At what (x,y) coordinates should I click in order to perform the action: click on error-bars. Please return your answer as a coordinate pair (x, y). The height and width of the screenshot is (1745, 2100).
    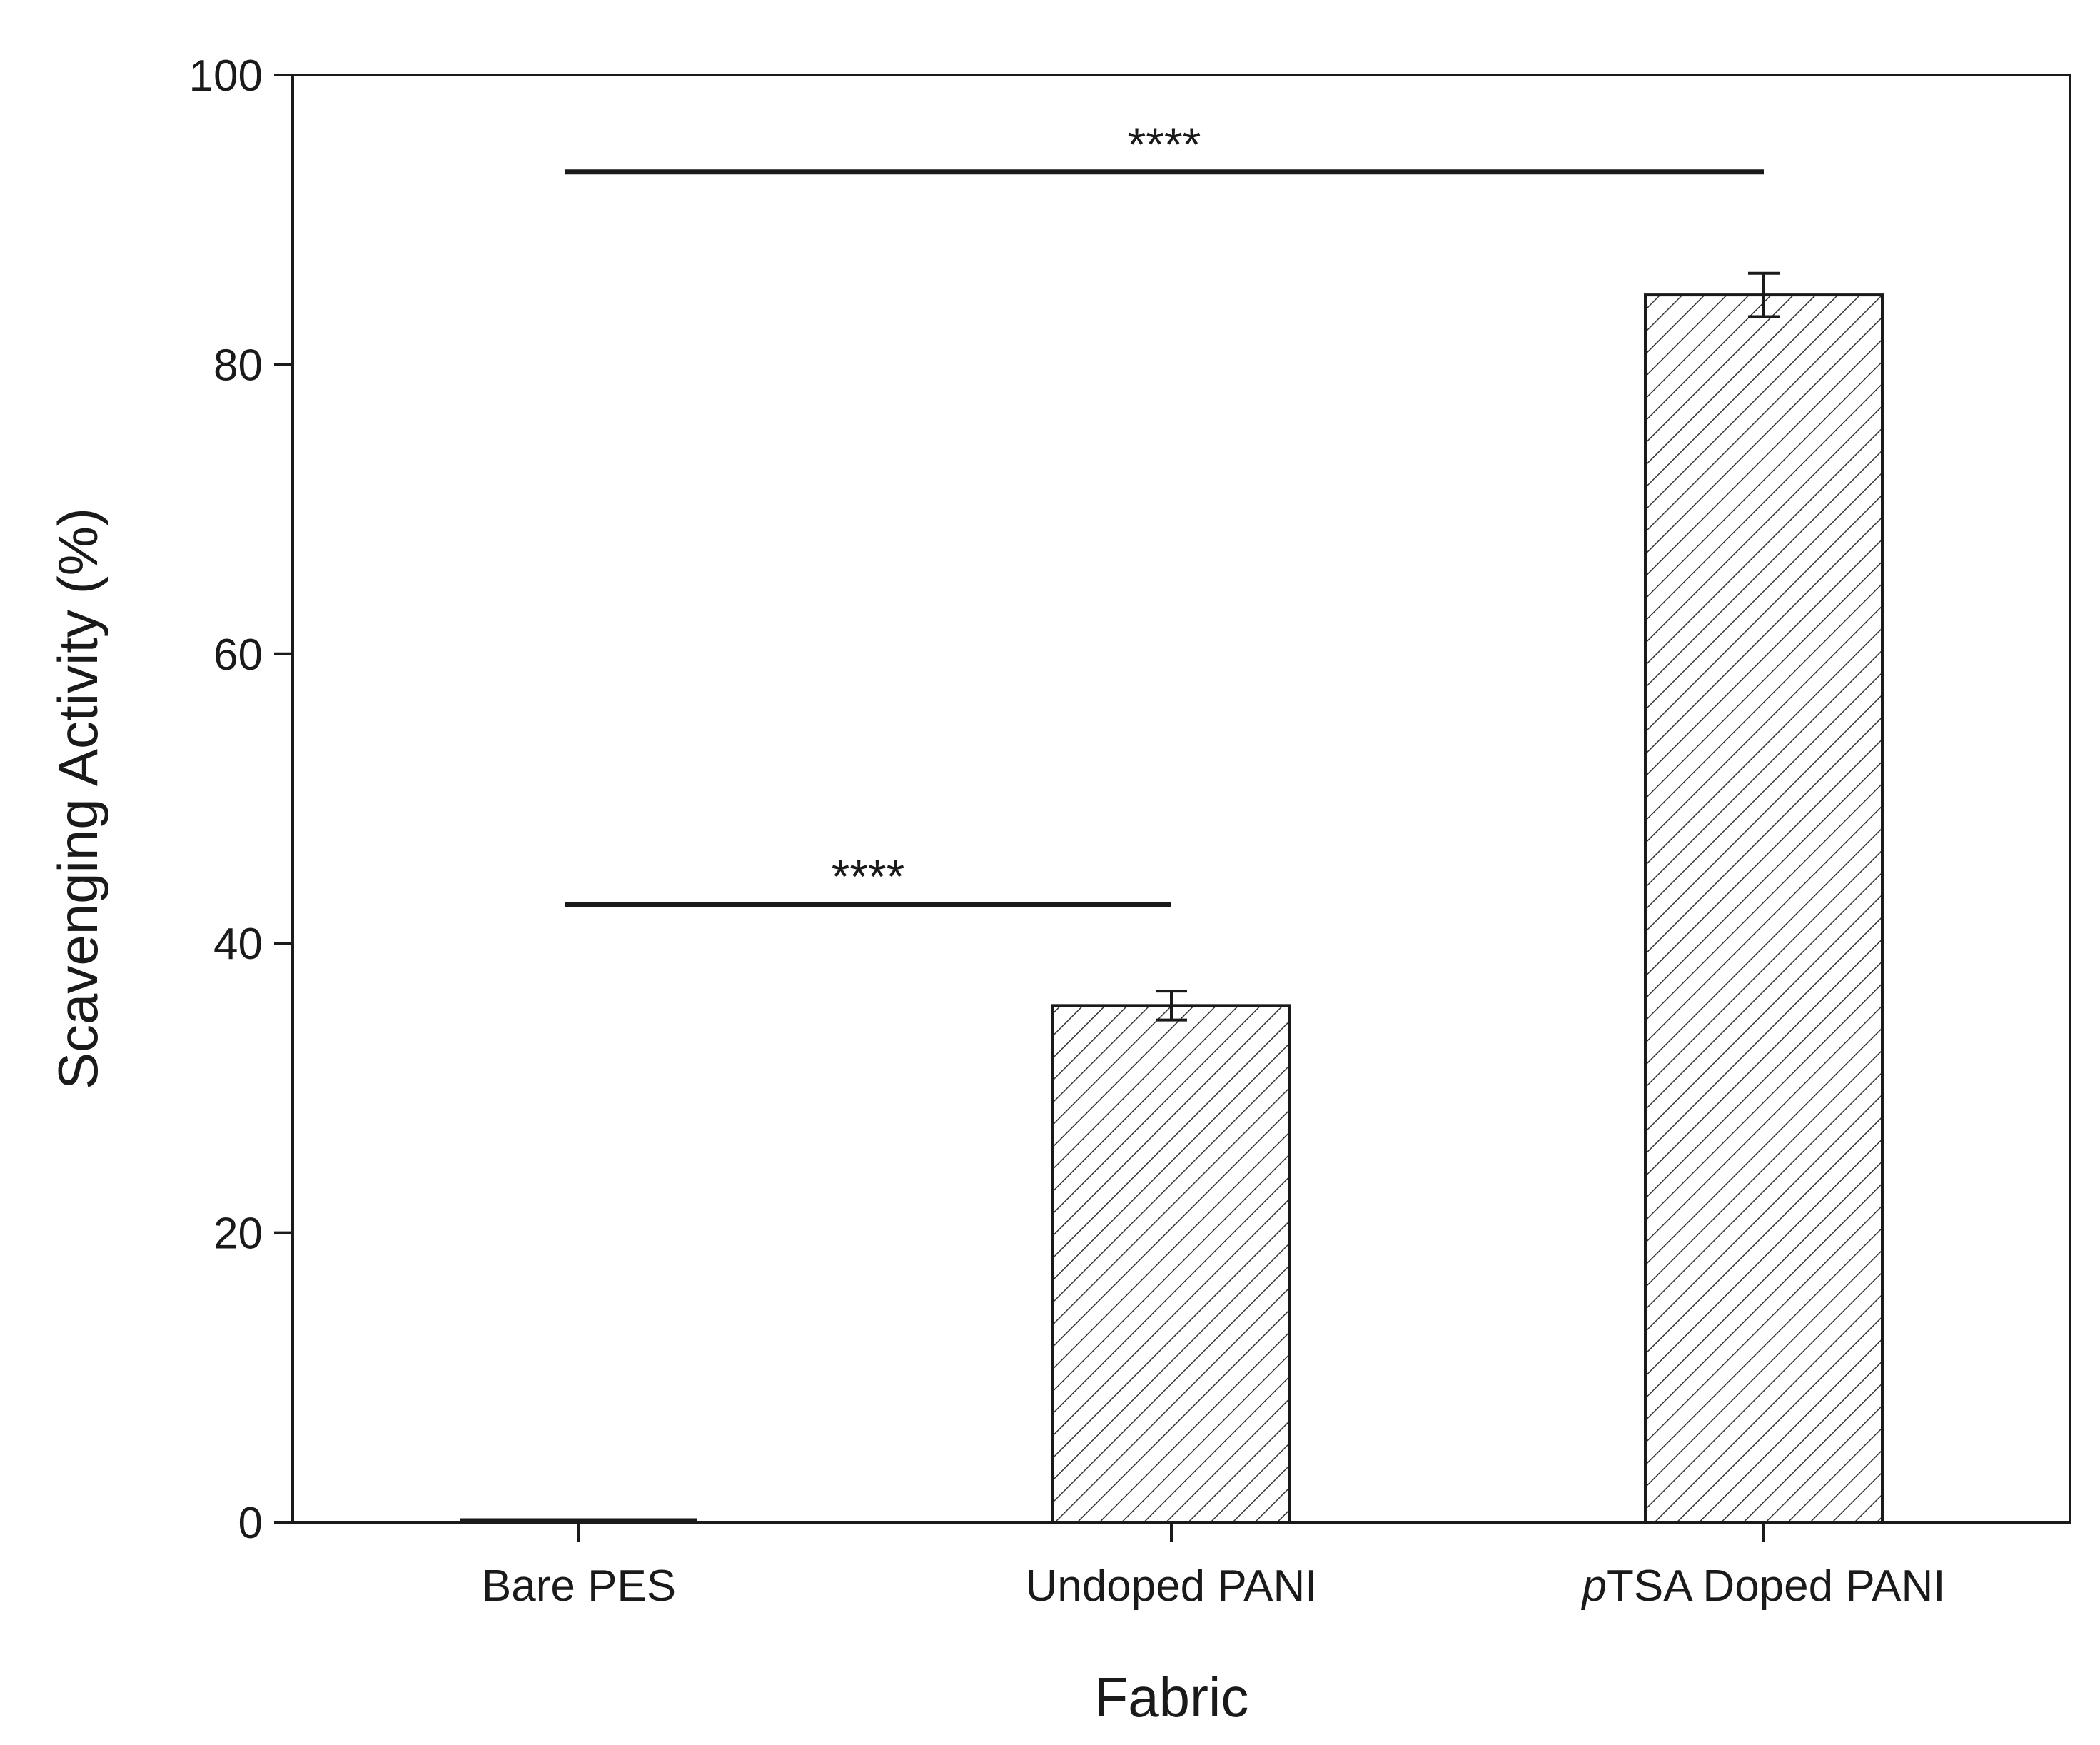
    Looking at the image, I should click on (1468, 647).